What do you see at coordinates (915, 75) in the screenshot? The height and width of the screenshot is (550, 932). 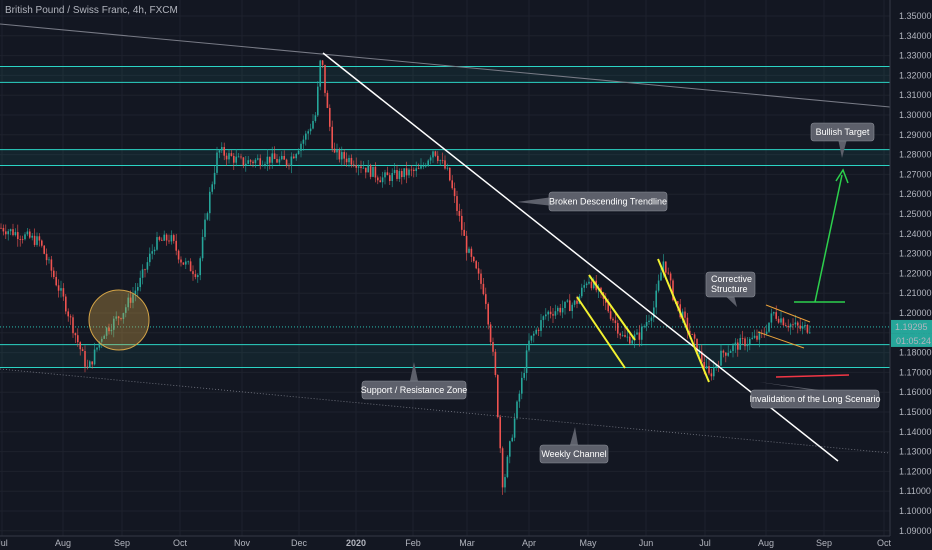 I see `y-tick-label: 1.32000` at bounding box center [915, 75].